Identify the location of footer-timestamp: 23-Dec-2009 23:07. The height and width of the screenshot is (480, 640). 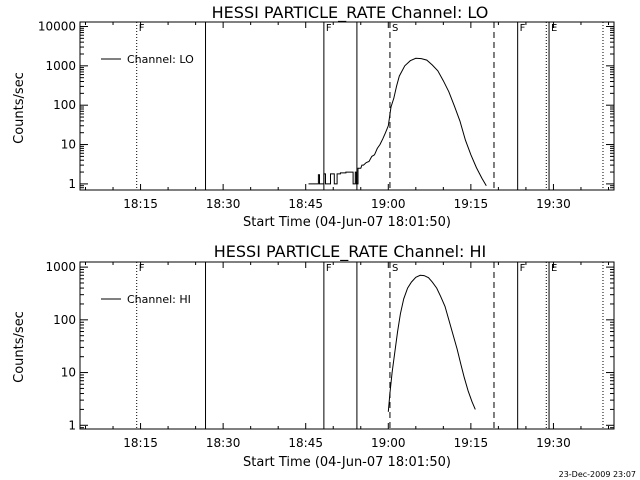
(597, 474).